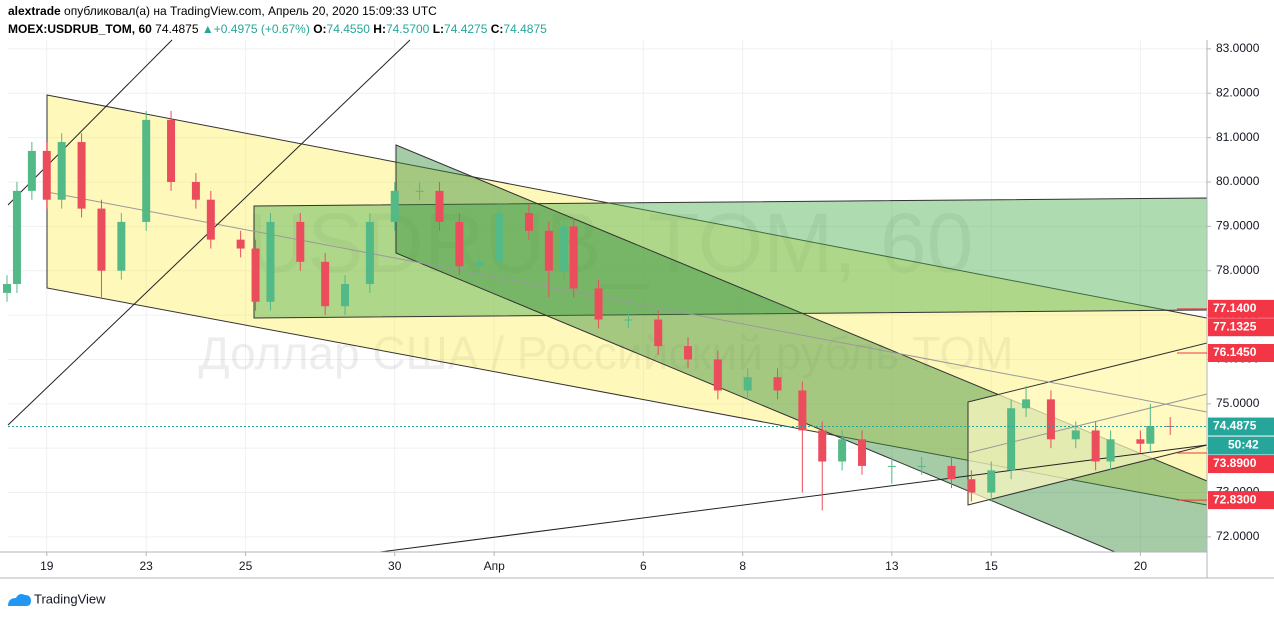 This screenshot has height=623, width=1274. Describe the element at coordinates (1238, 403) in the screenshot. I see `y-tick-label: 75.0000` at that location.